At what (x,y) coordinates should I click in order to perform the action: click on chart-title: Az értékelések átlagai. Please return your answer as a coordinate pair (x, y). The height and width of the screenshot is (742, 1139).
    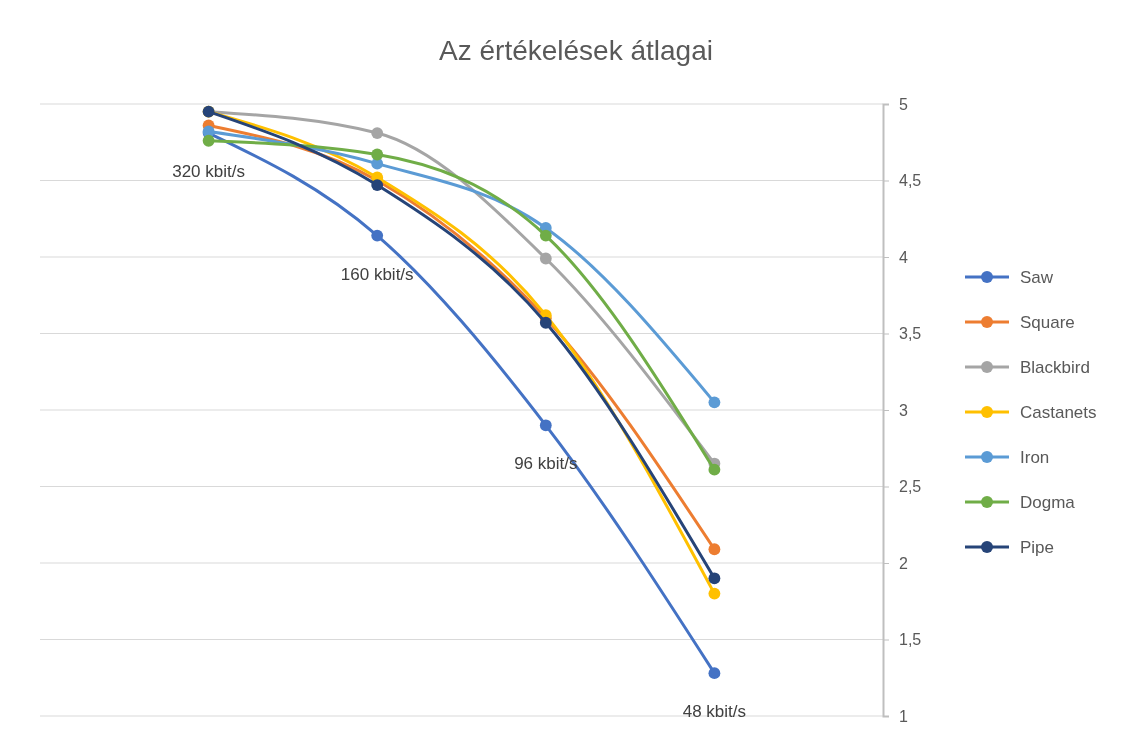
    Looking at the image, I should click on (576, 50).